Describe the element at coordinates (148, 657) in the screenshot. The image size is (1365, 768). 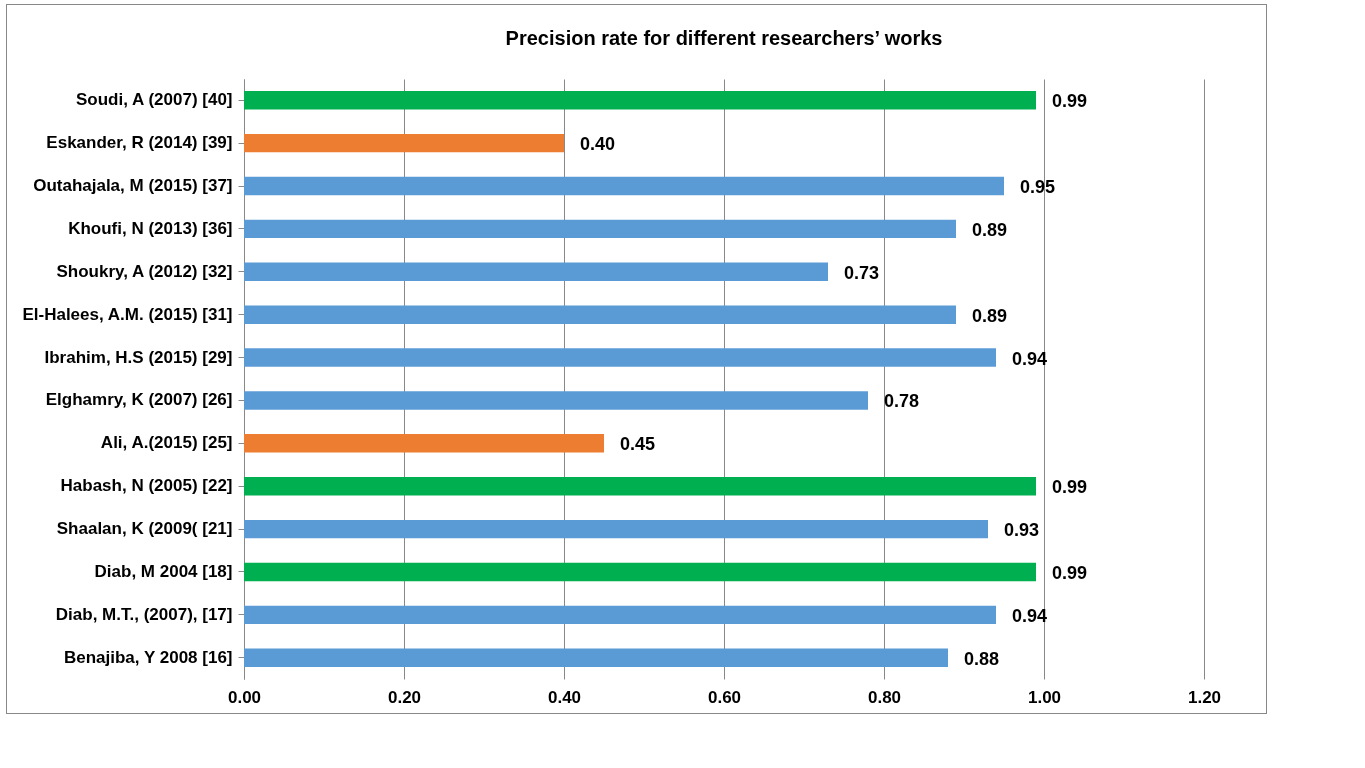
I see `y-tick-label: Benajiba, Y 2008 [16]` at that location.